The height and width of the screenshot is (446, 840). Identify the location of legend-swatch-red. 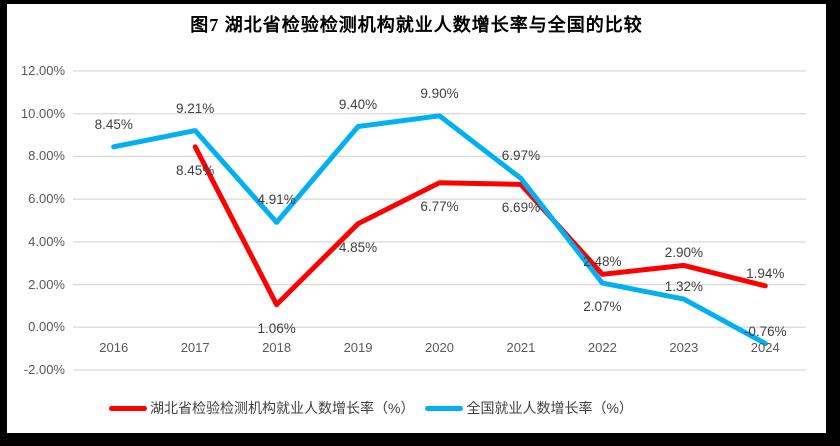
(128, 408).